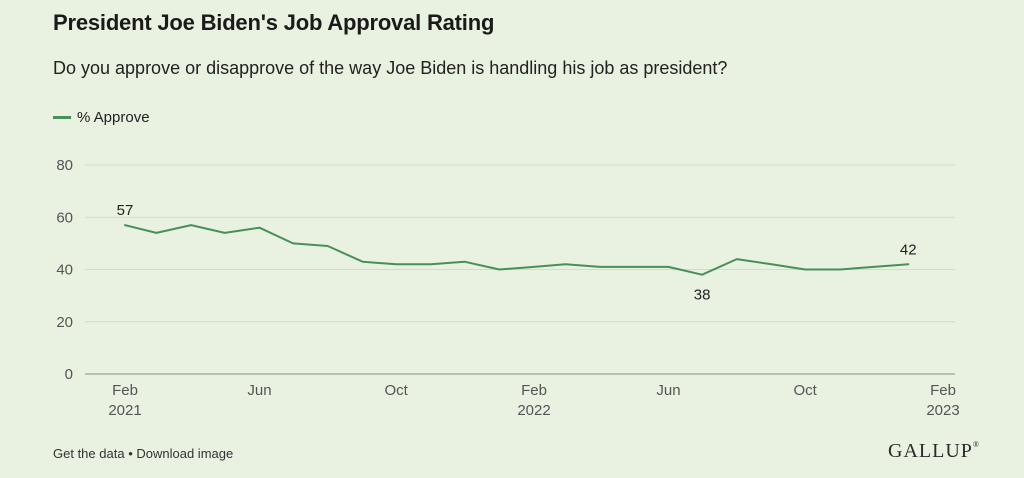 Image resolution: width=1024 pixels, height=478 pixels. I want to click on y-tick-label: 80, so click(64, 165).